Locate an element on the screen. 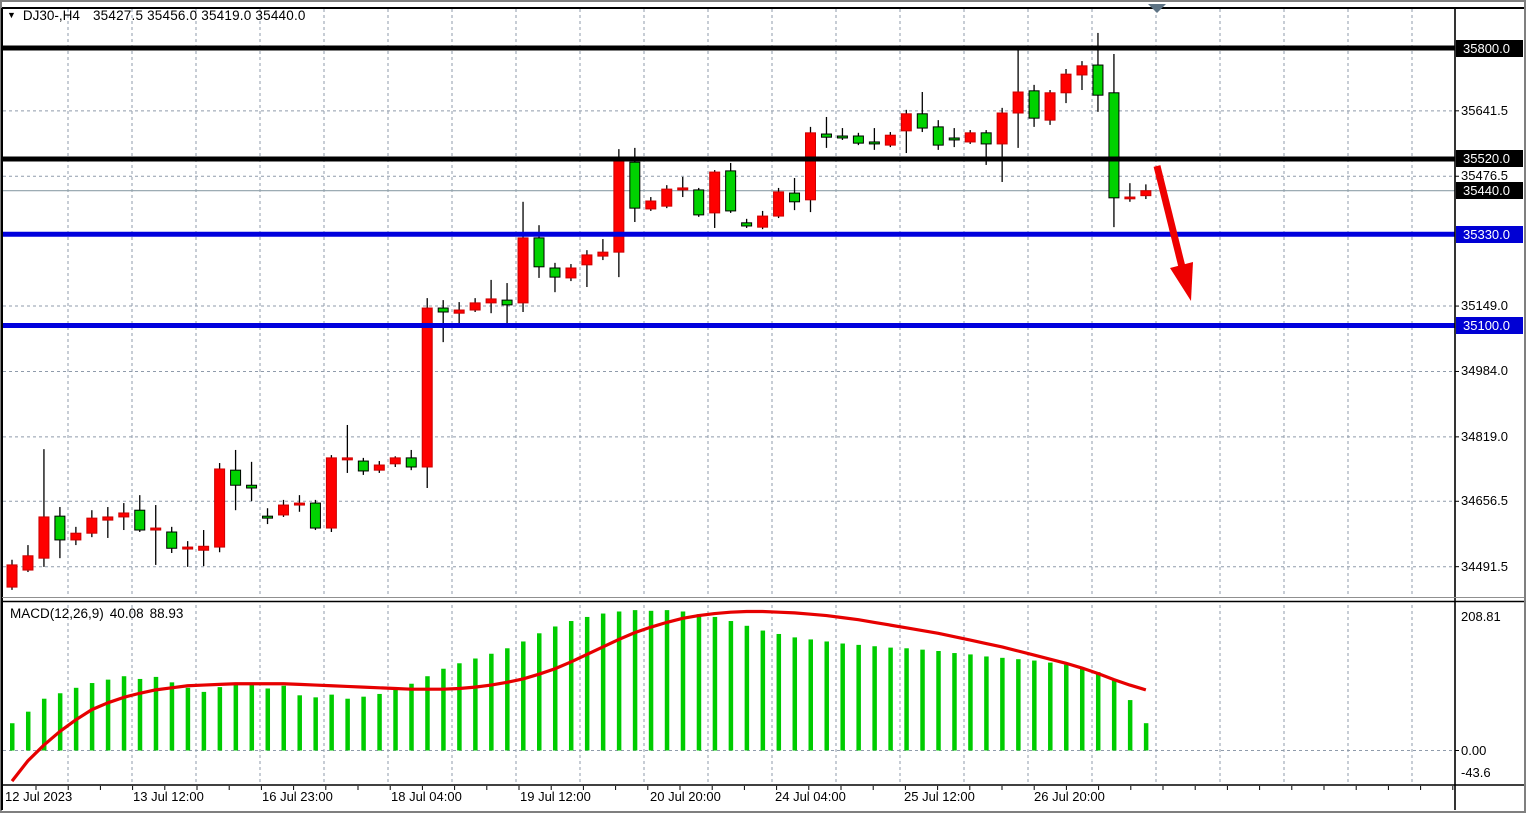 This screenshot has height=813, width=1526. chart-title-overlay: ▼ DJ30-,H4 35427.5 35456.0 35419.0 35440.0 is located at coordinates (156, 15).